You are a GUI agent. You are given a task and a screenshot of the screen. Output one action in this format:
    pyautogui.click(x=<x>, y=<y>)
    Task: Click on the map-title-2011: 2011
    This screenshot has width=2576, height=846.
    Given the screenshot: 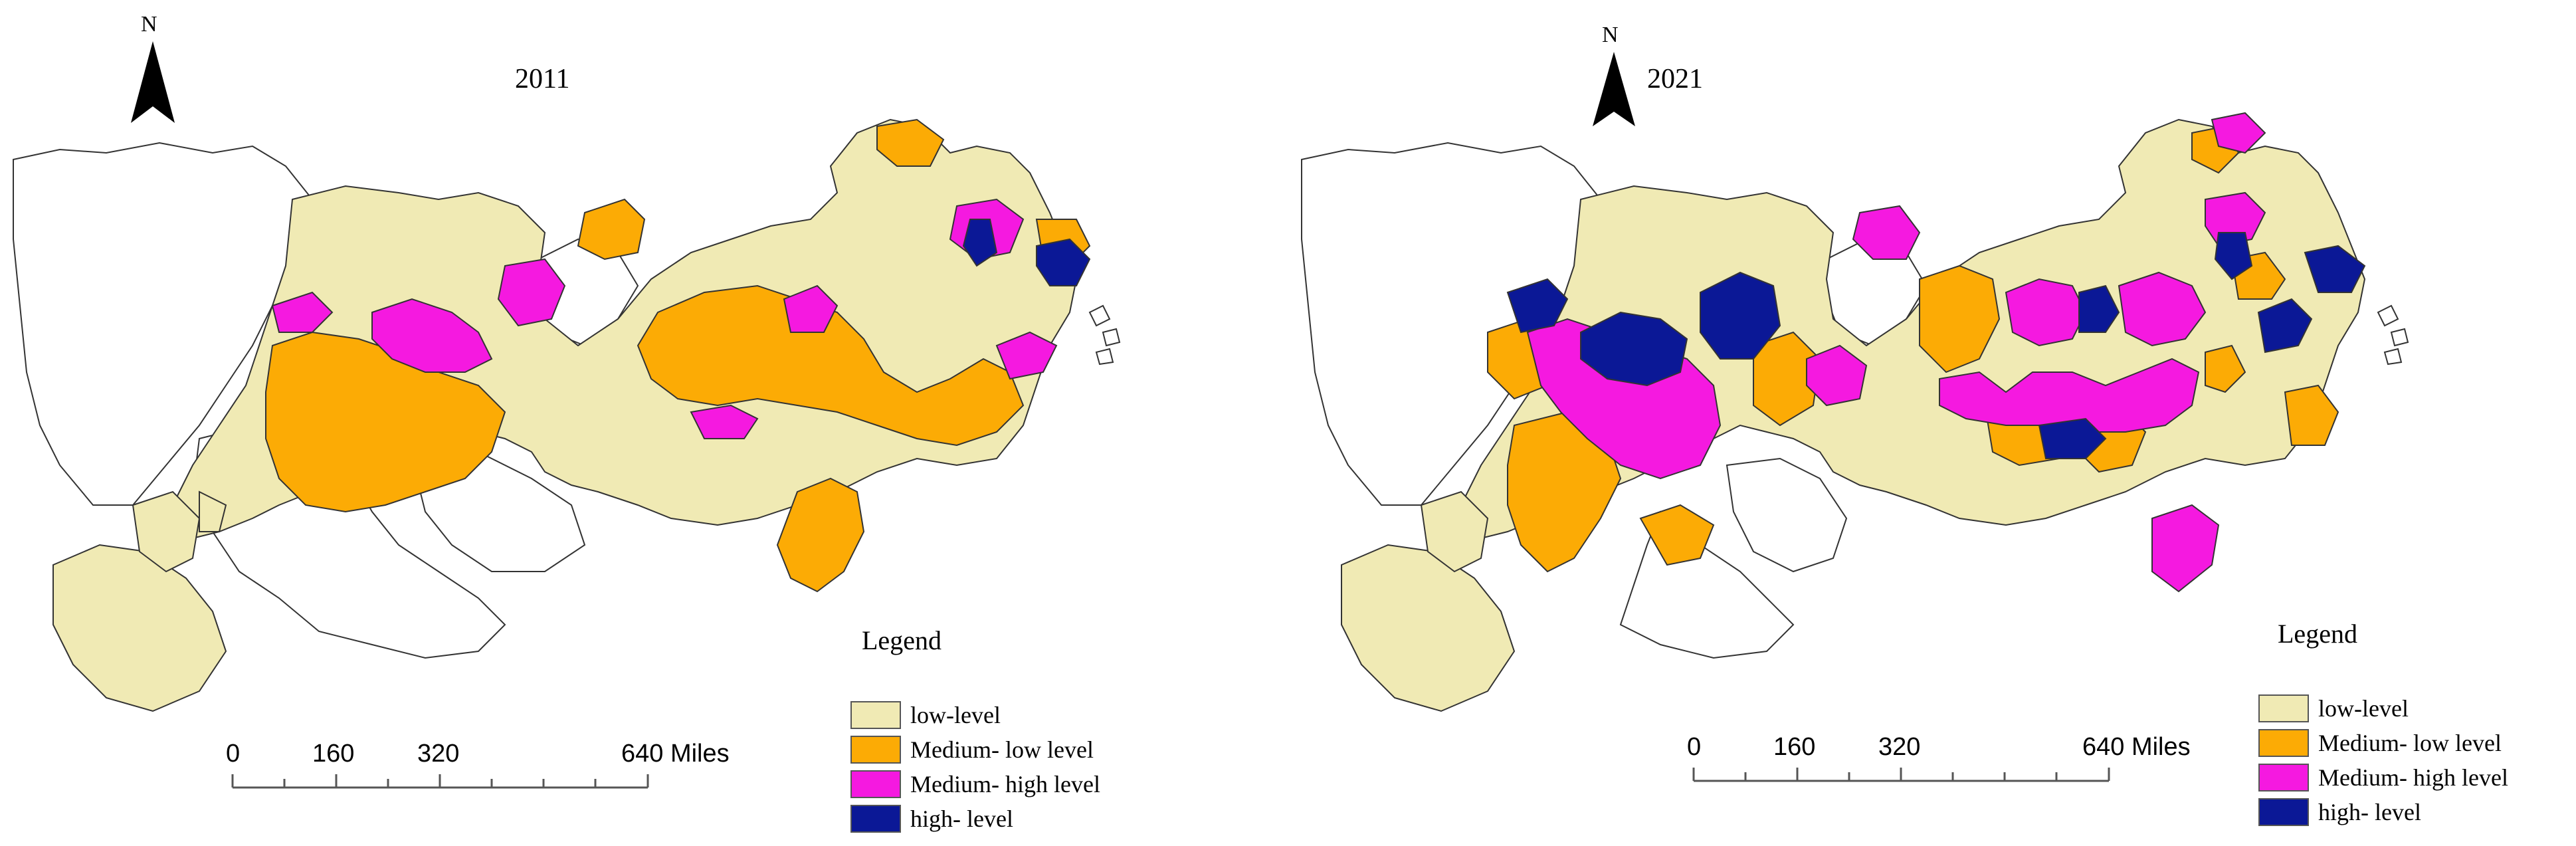 What is the action you would take?
    pyautogui.click(x=543, y=79)
    